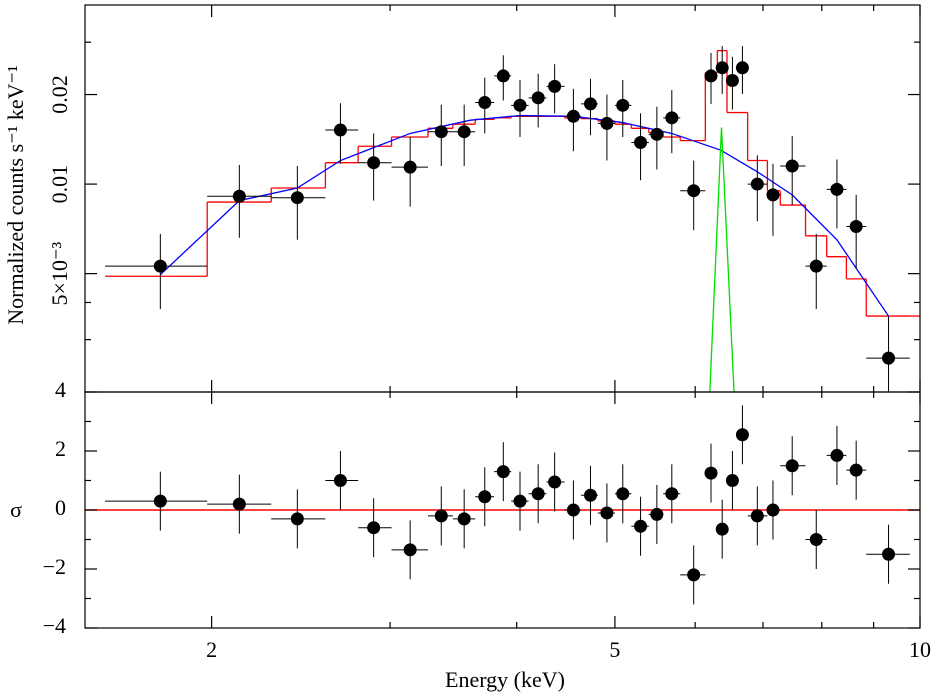 The image size is (936, 696). I want to click on y-tick-label: −2, so click(54, 566).